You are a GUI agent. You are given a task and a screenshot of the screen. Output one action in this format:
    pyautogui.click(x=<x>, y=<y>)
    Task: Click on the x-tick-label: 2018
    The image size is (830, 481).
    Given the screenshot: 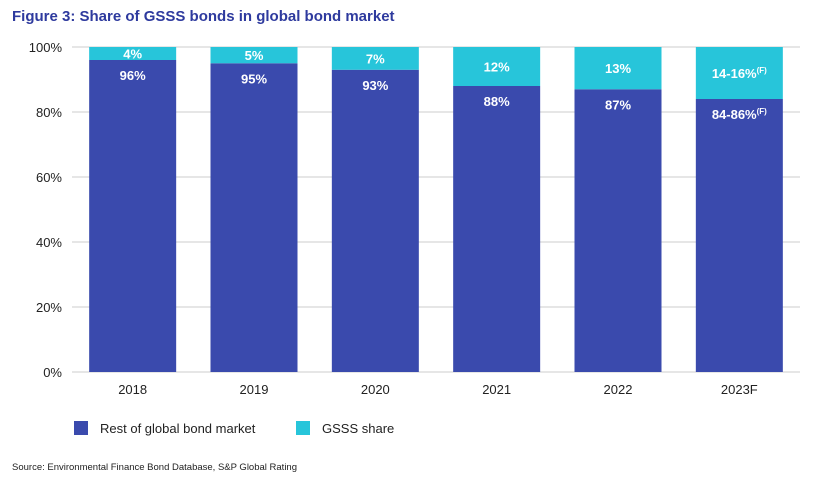 What is the action you would take?
    pyautogui.click(x=132, y=389)
    